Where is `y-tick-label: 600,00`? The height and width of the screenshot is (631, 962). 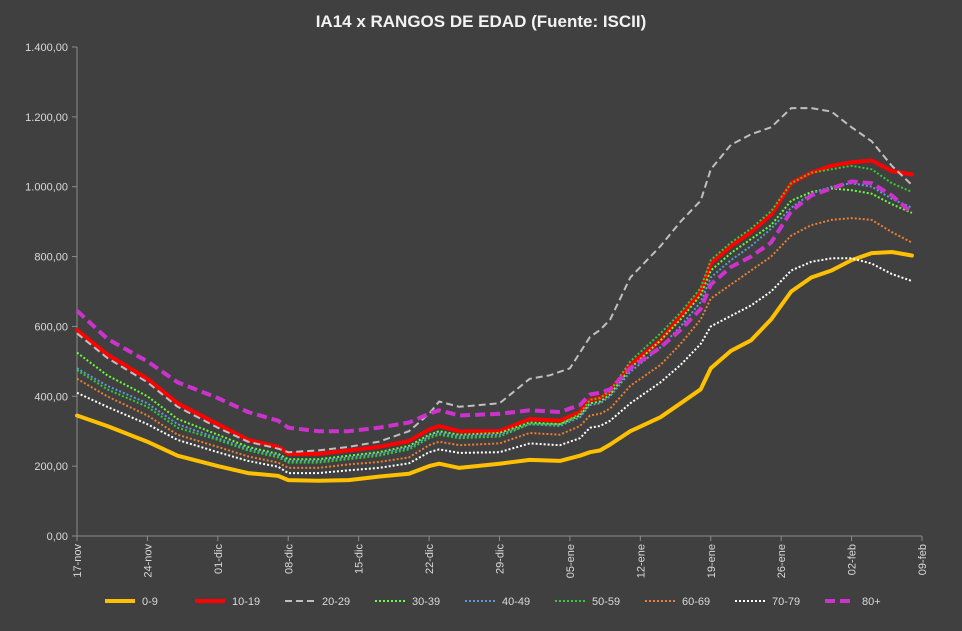
y-tick-label: 600,00 is located at coordinates (51, 327).